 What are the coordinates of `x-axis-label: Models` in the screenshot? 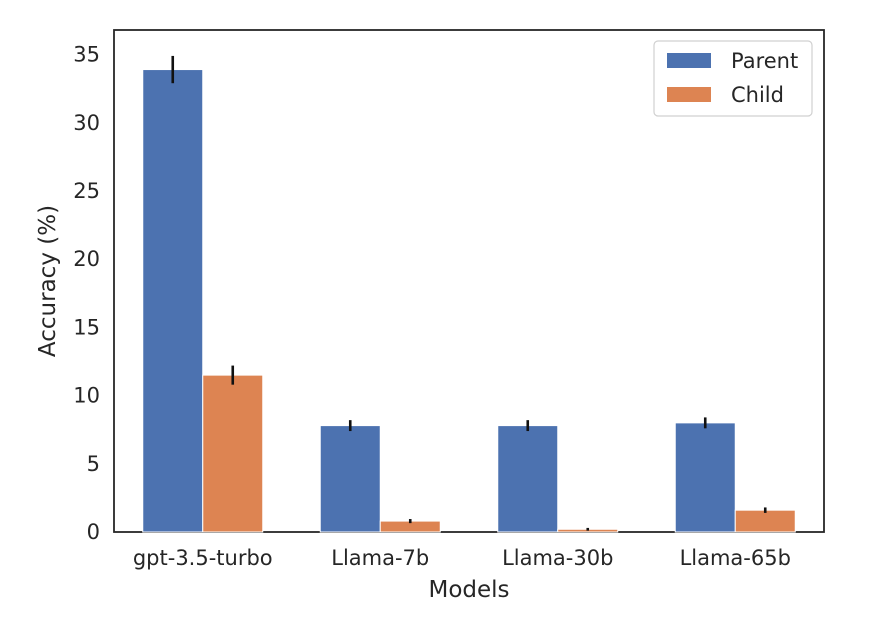 It's located at (468, 590).